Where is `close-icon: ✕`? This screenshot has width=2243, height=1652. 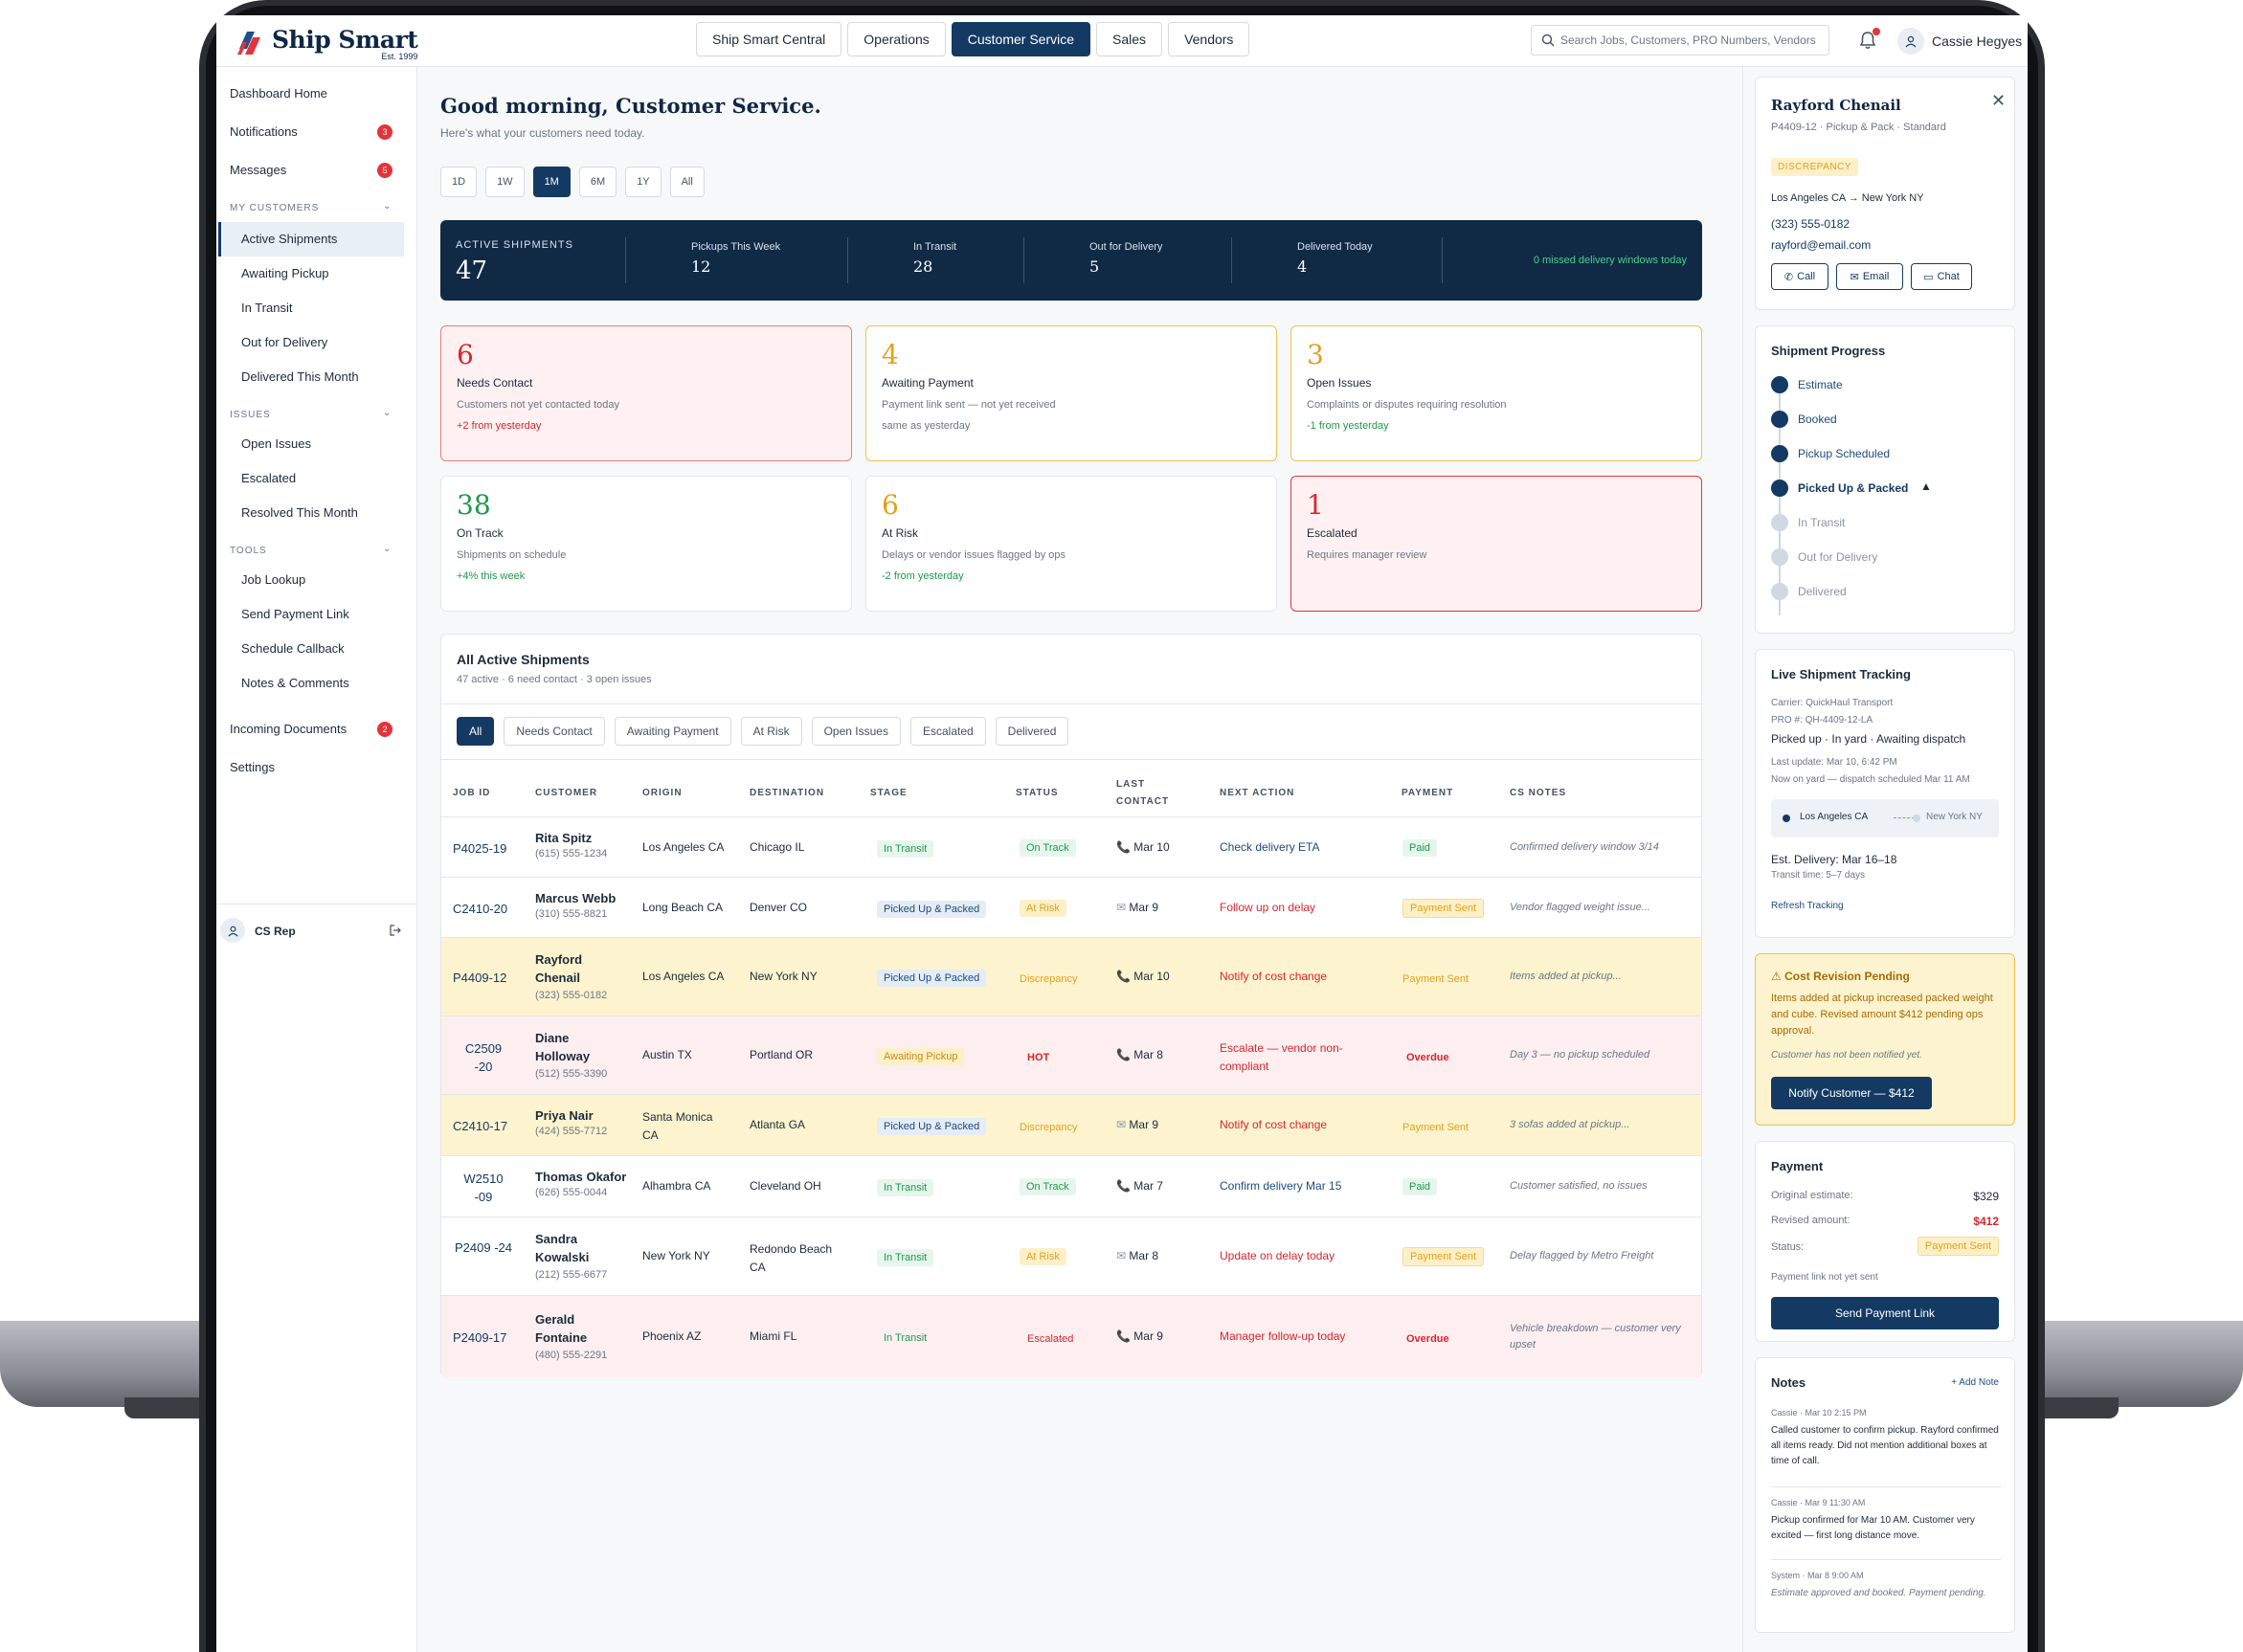 close-icon: ✕ is located at coordinates (1999, 100).